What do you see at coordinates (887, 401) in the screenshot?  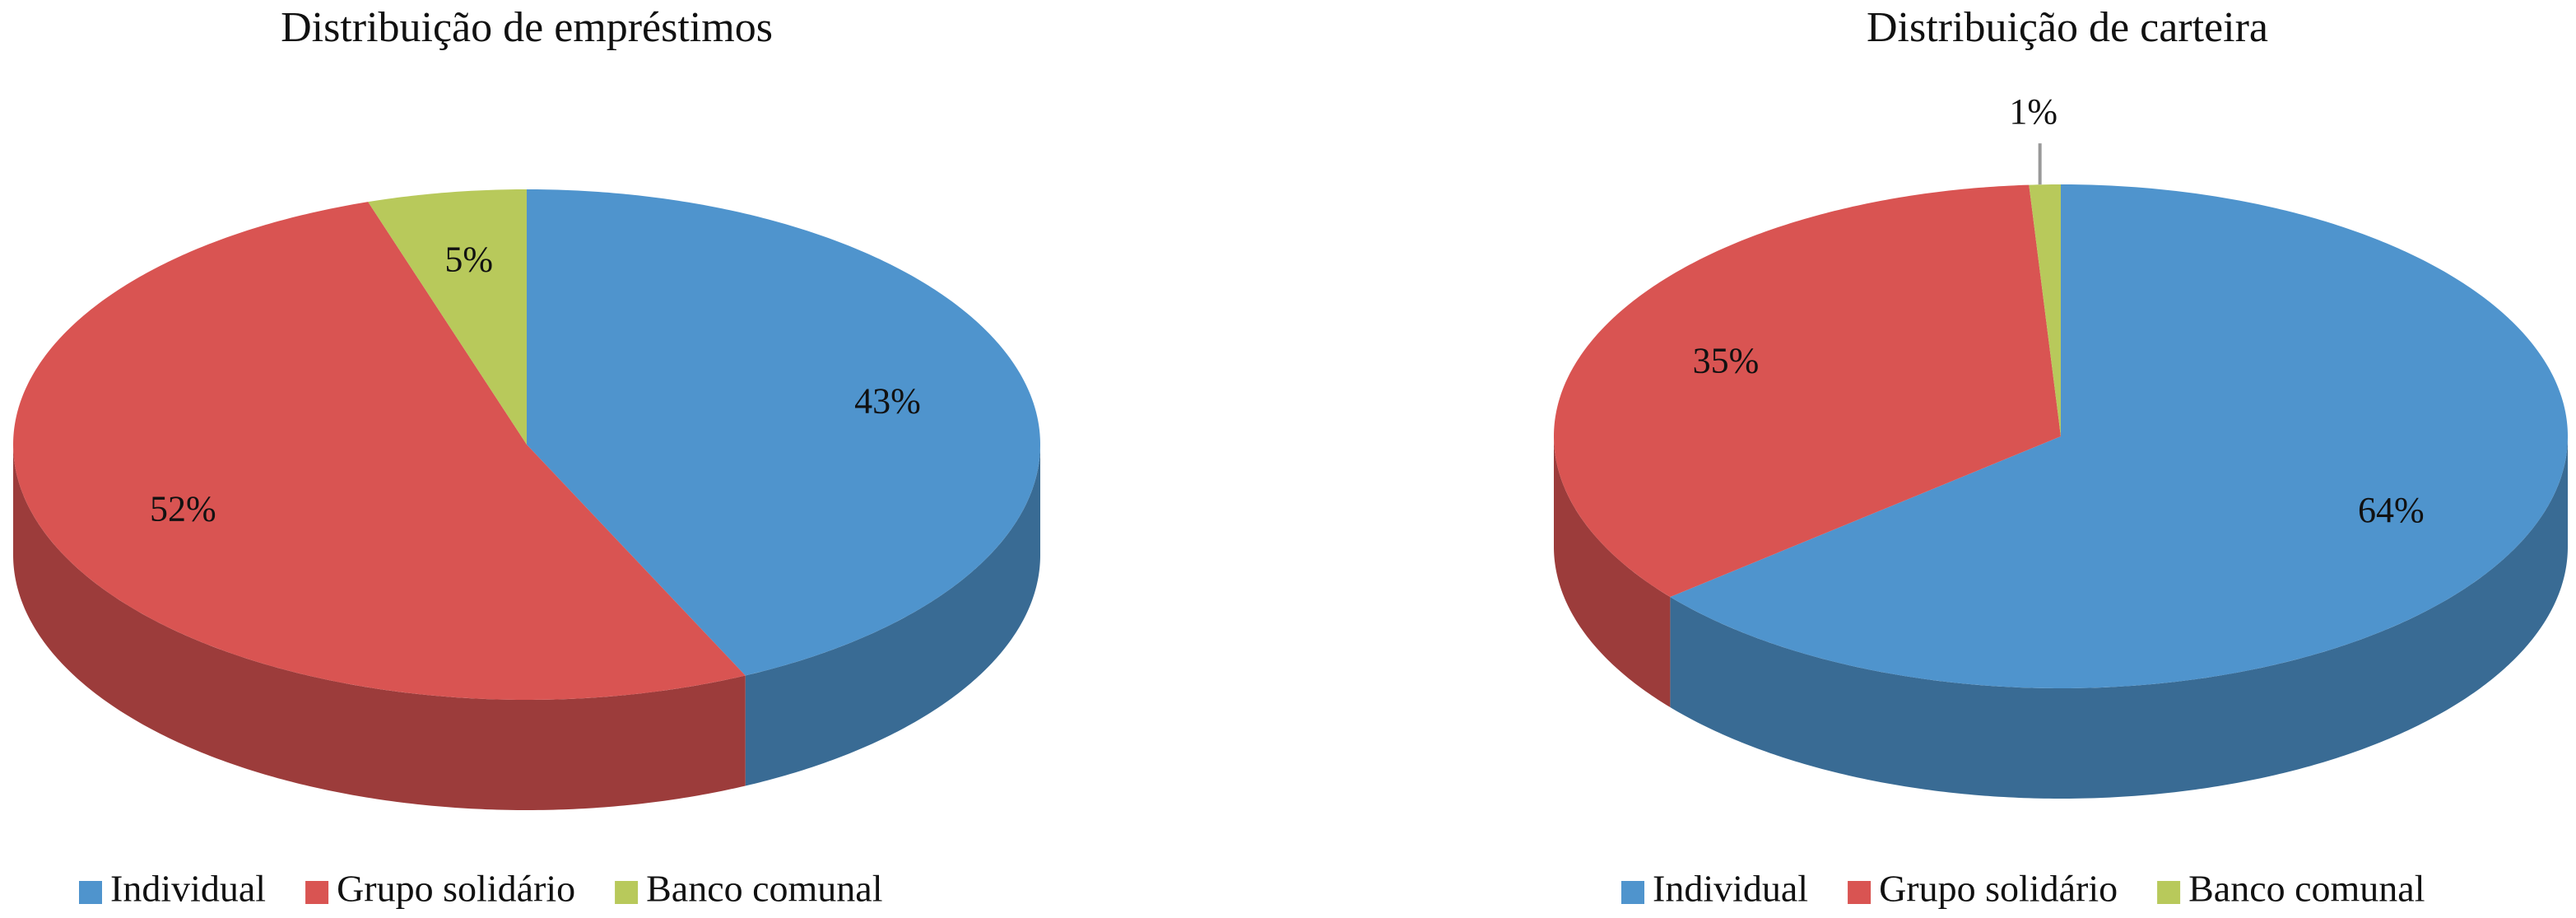 I see `data-label: 43%` at bounding box center [887, 401].